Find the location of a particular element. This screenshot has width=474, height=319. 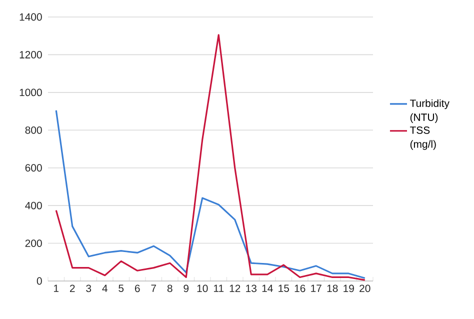

legend-label: Turbidity (NTU) is located at coordinates (430, 111).